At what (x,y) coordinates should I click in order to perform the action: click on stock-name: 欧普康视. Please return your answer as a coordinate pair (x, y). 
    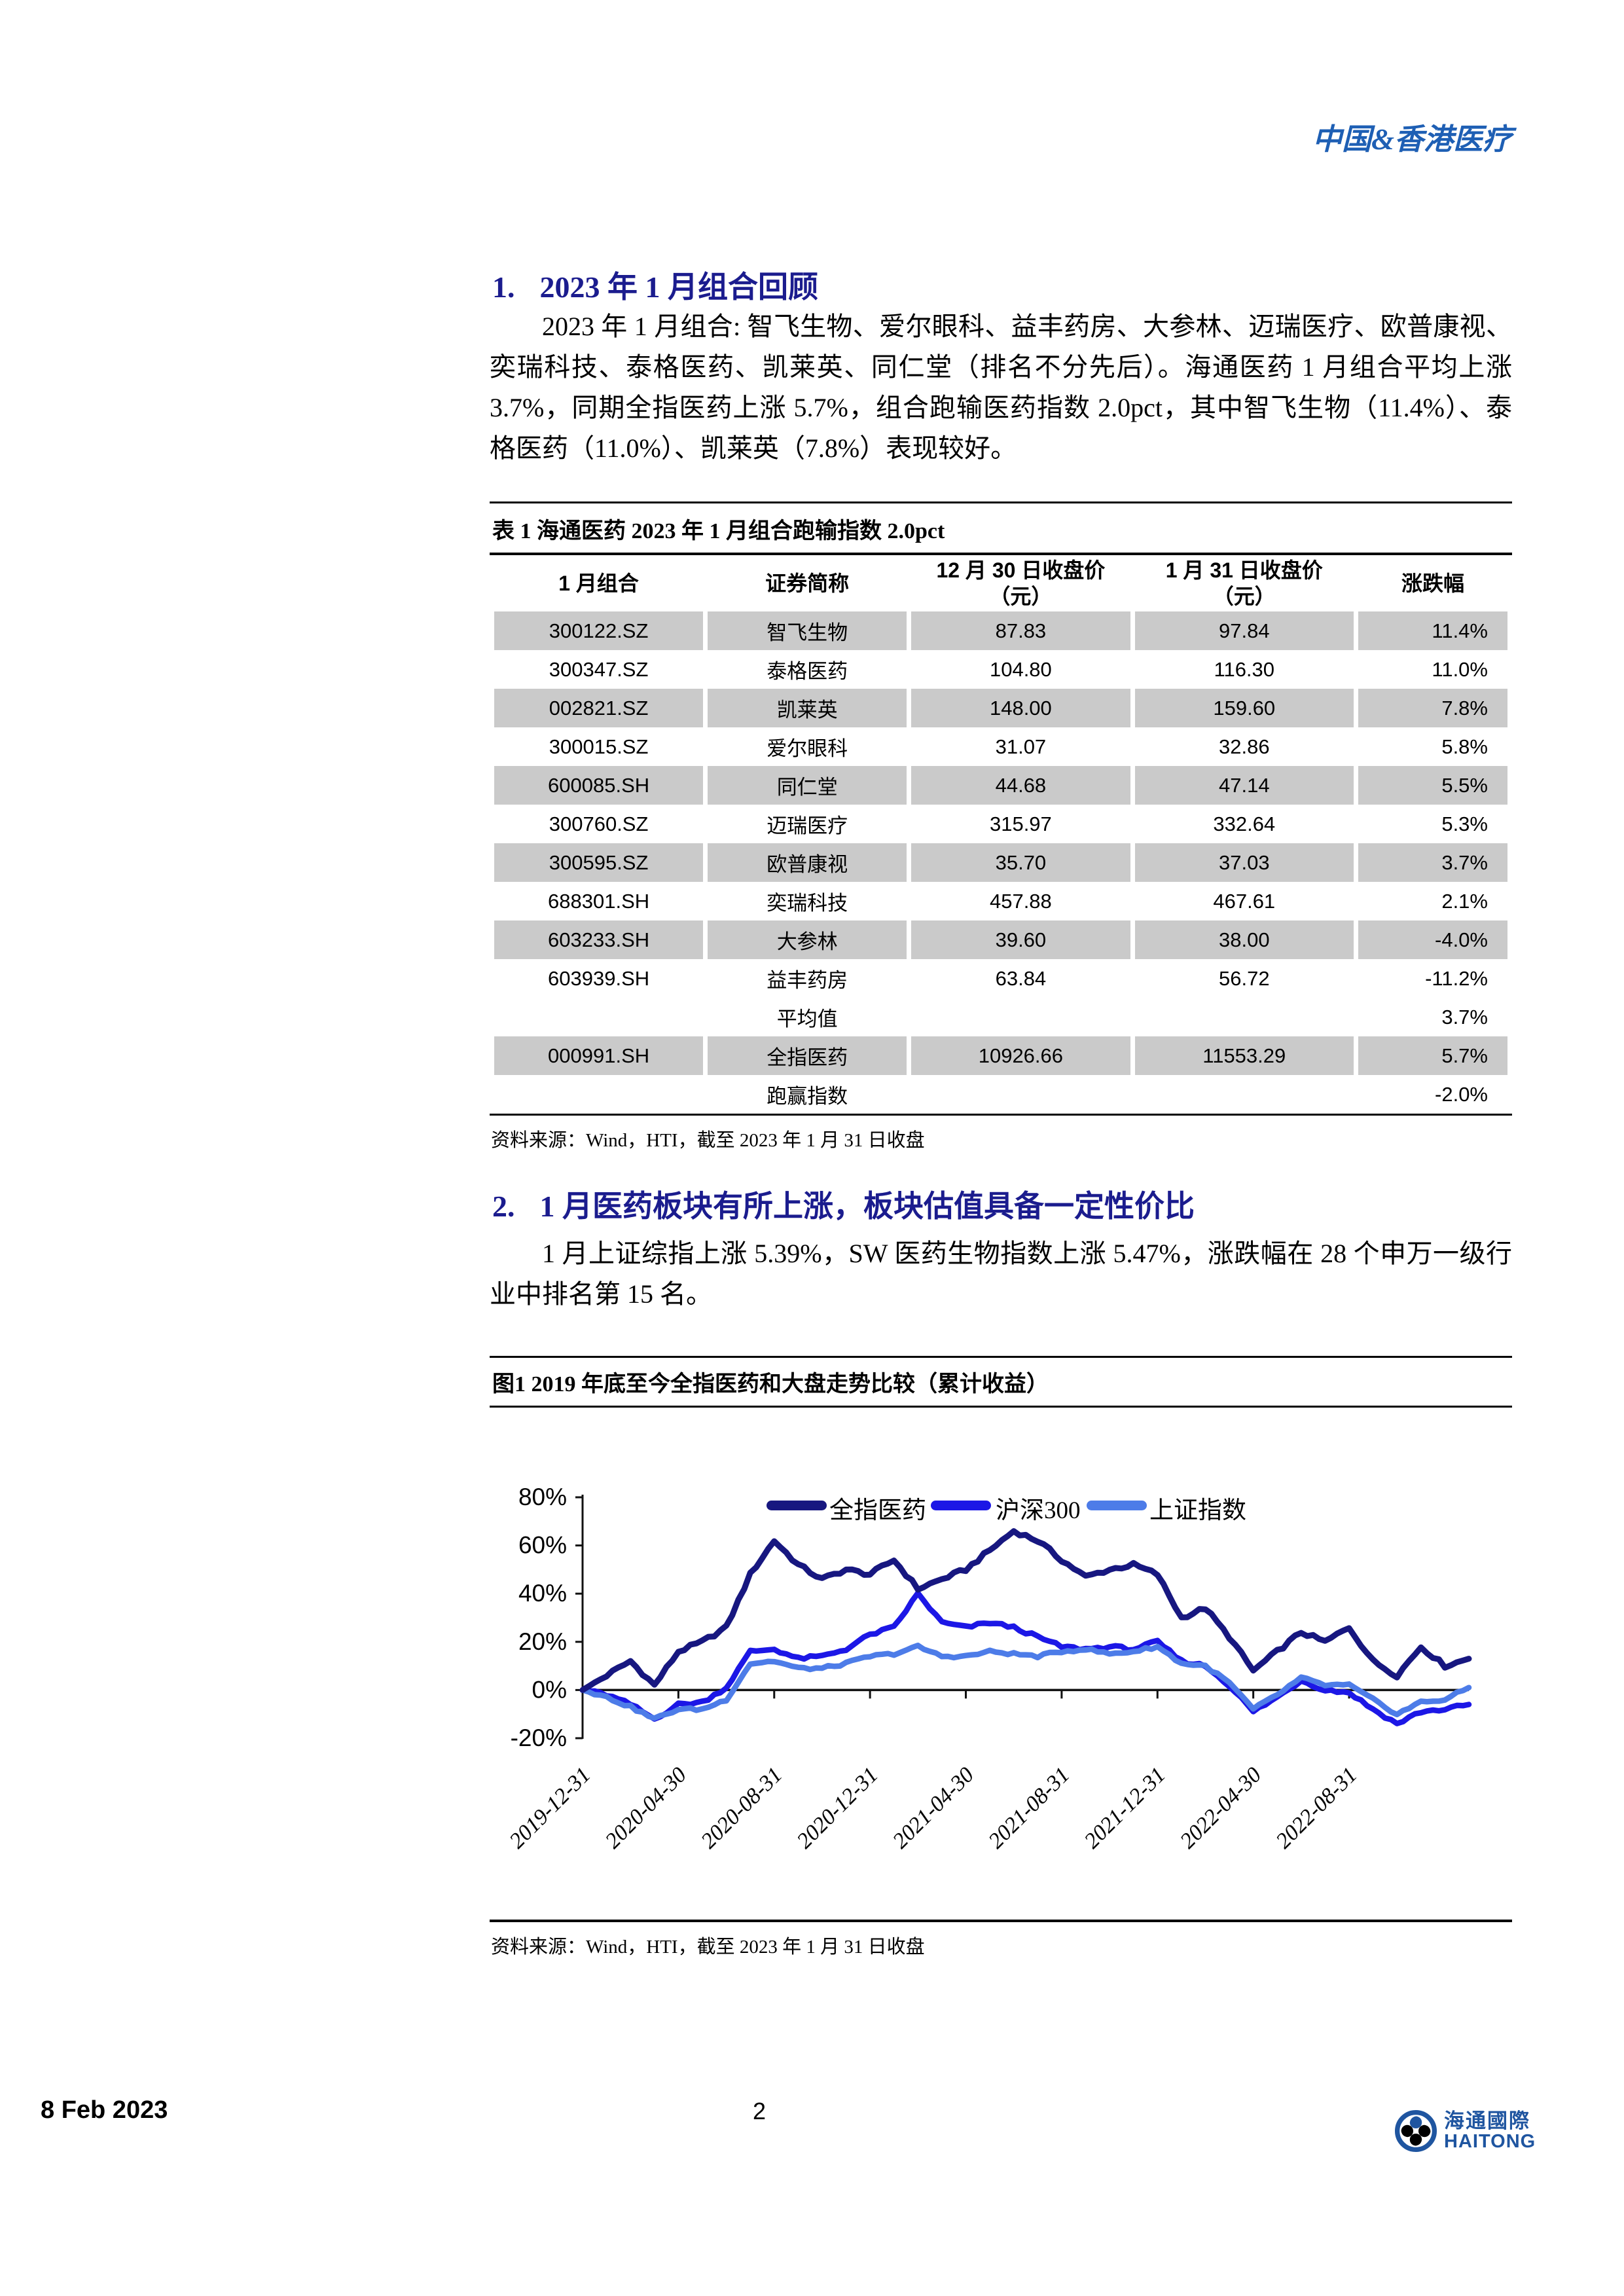
    Looking at the image, I should click on (807, 862).